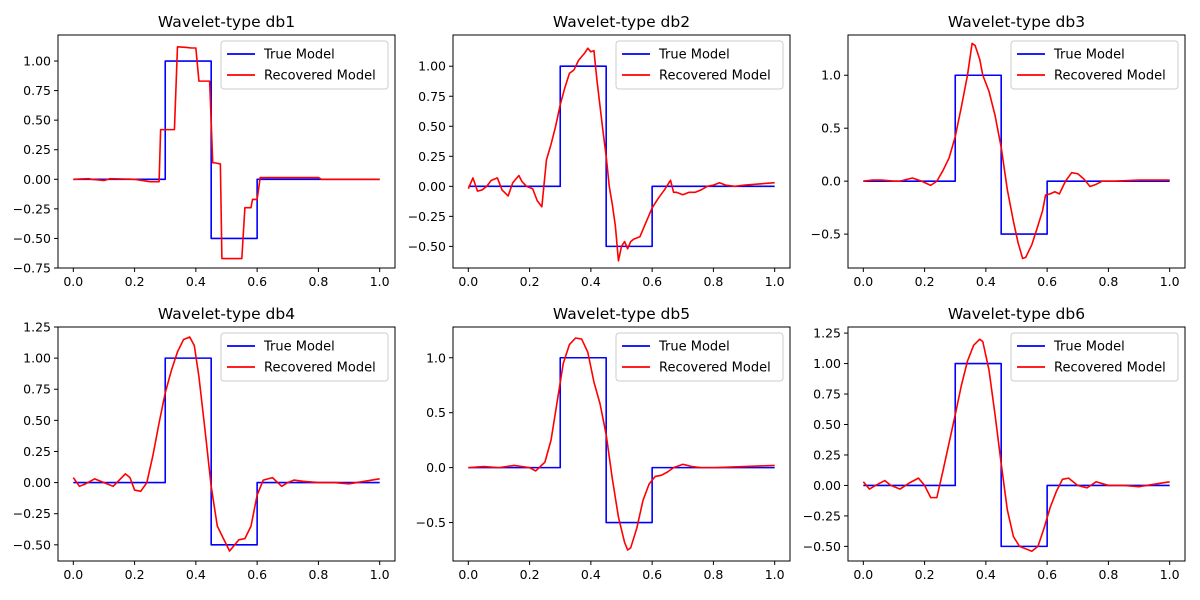 The image size is (1200, 600). What do you see at coordinates (621, 22) in the screenshot?
I see `subplot-title: Wavelet-type db2` at bounding box center [621, 22].